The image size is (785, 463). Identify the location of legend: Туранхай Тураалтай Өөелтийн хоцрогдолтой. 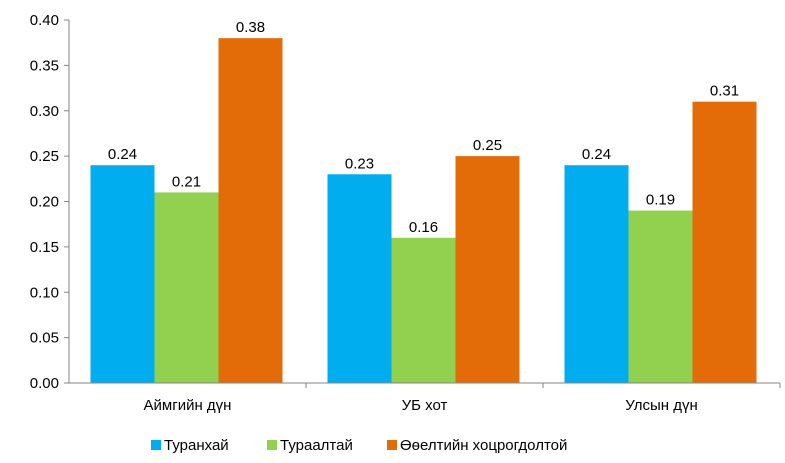
(359, 445).